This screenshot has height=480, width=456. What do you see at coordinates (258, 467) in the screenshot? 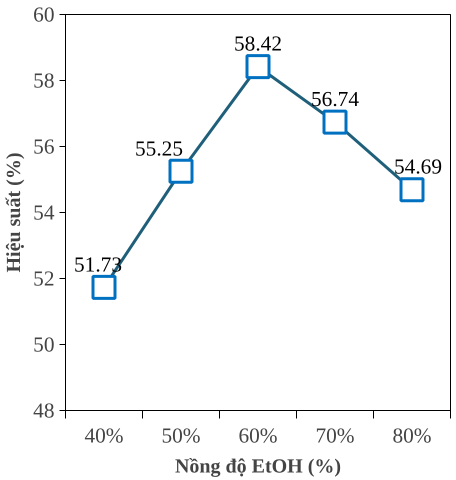
I see `x-axis-title: Nồng độ EtOH (%)` at bounding box center [258, 467].